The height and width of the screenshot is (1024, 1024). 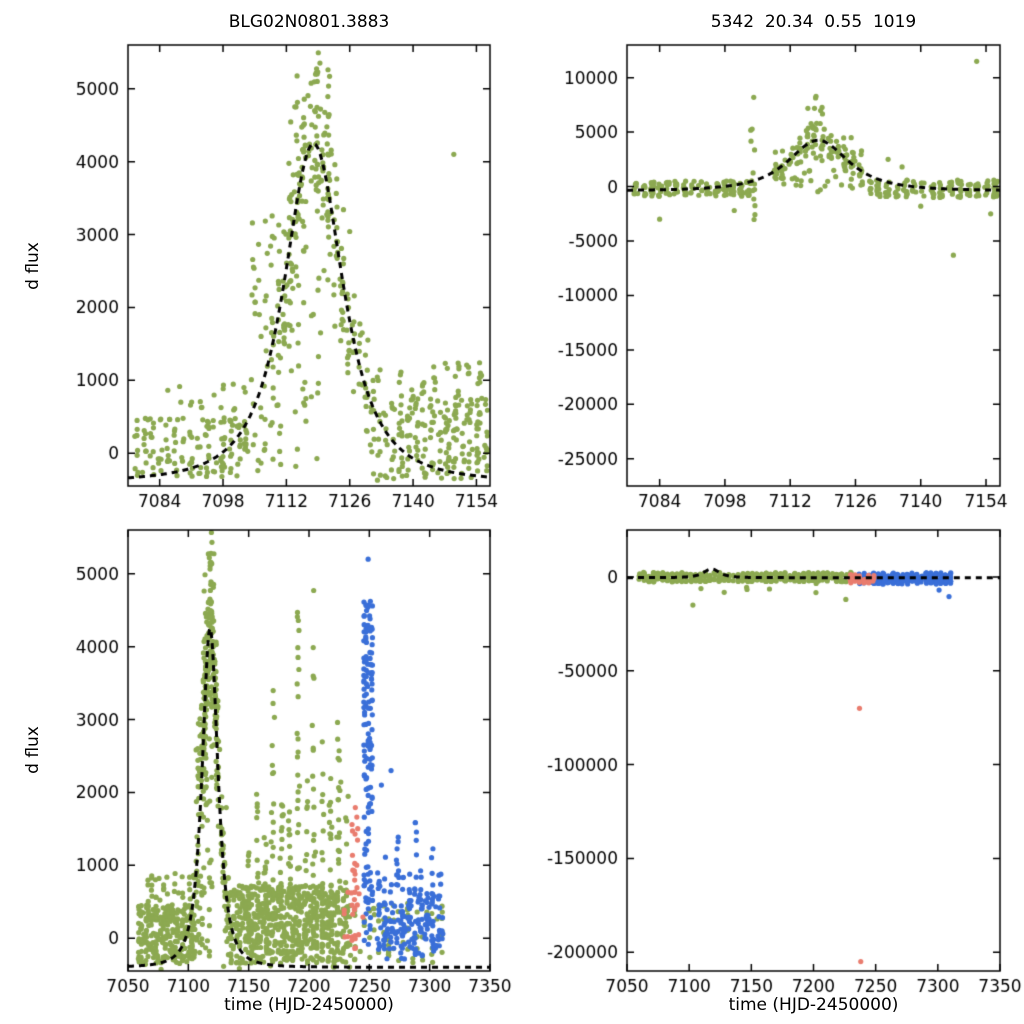 What do you see at coordinates (309, 22) in the screenshot?
I see `panel1-title: BLG02N0801.3883` at bounding box center [309, 22].